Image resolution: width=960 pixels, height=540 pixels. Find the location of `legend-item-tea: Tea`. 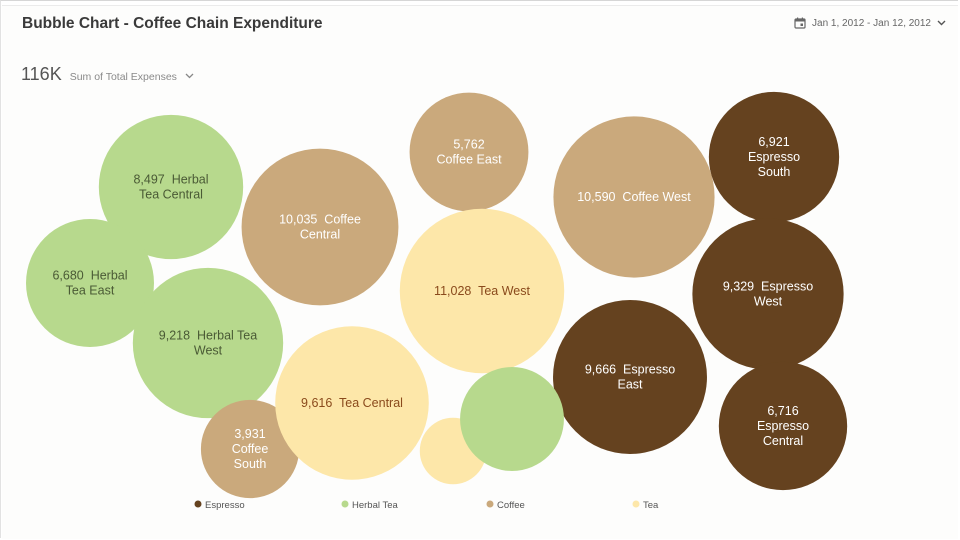

legend-item-tea: Tea is located at coordinates (646, 505).